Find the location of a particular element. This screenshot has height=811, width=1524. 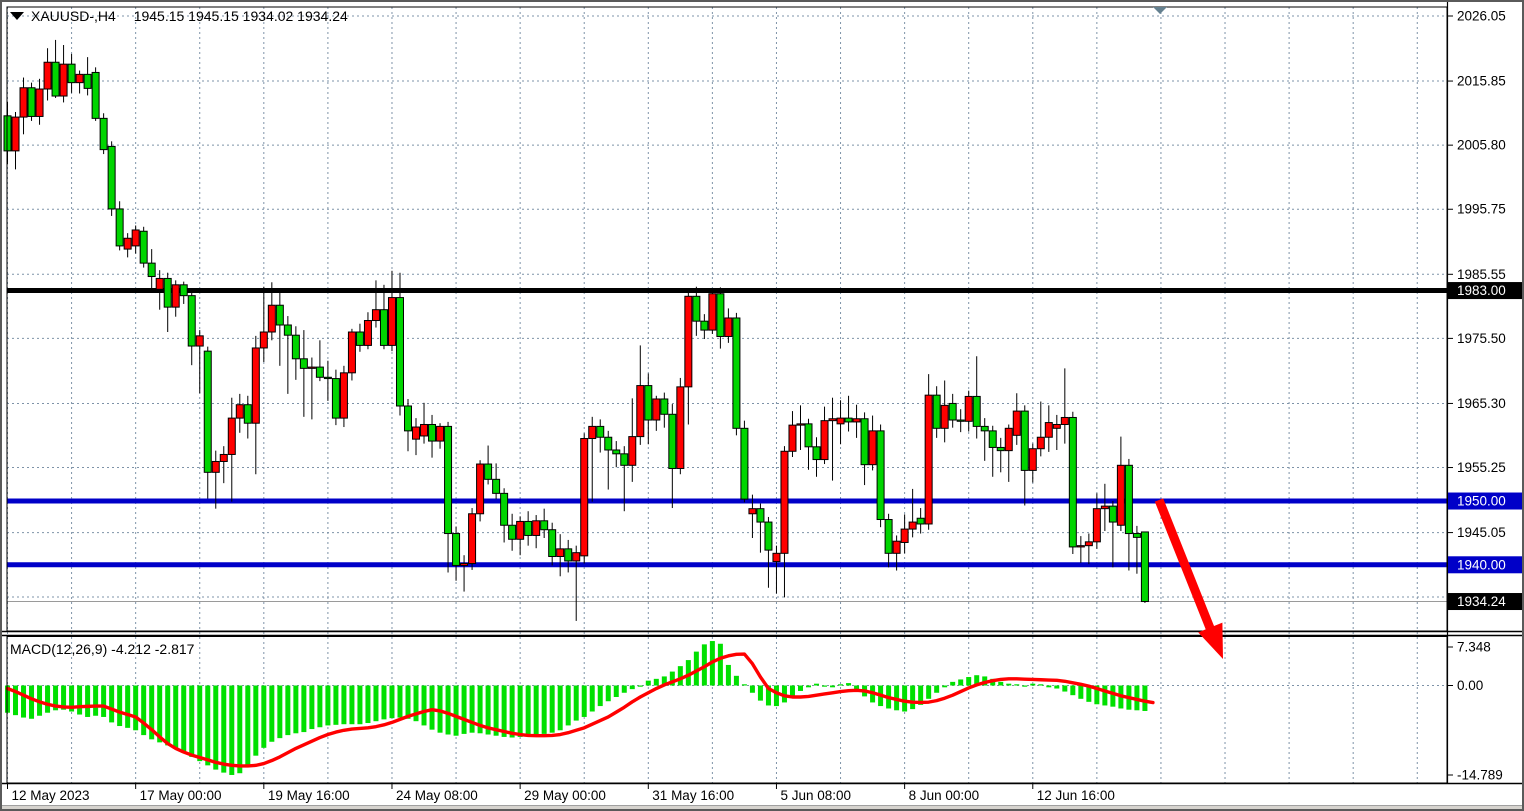

chart-shift-icon is located at coordinates (1160, 10).